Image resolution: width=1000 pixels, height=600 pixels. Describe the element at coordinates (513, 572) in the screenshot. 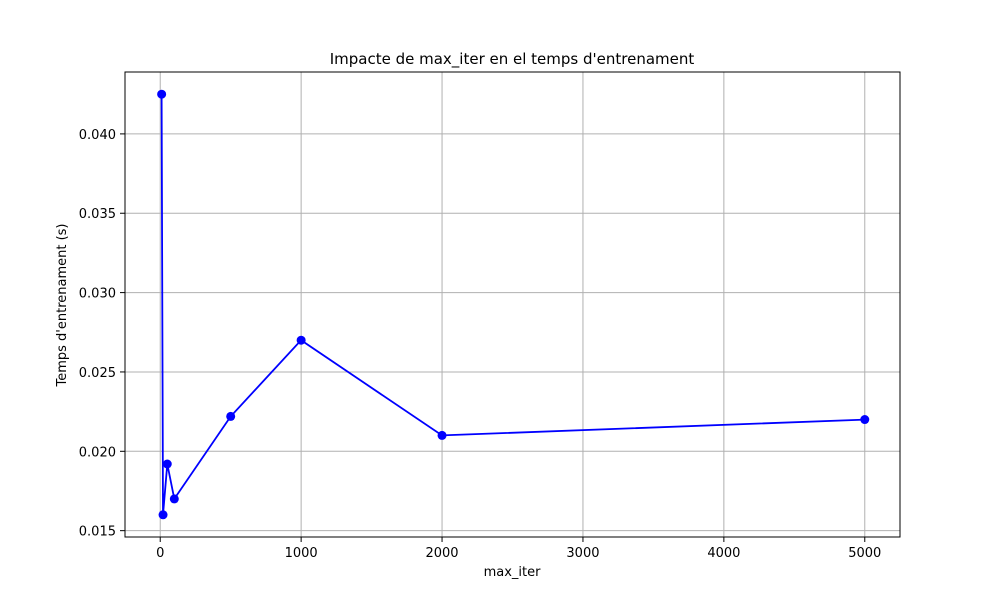

I see `x-axis-label: max_iter` at that location.